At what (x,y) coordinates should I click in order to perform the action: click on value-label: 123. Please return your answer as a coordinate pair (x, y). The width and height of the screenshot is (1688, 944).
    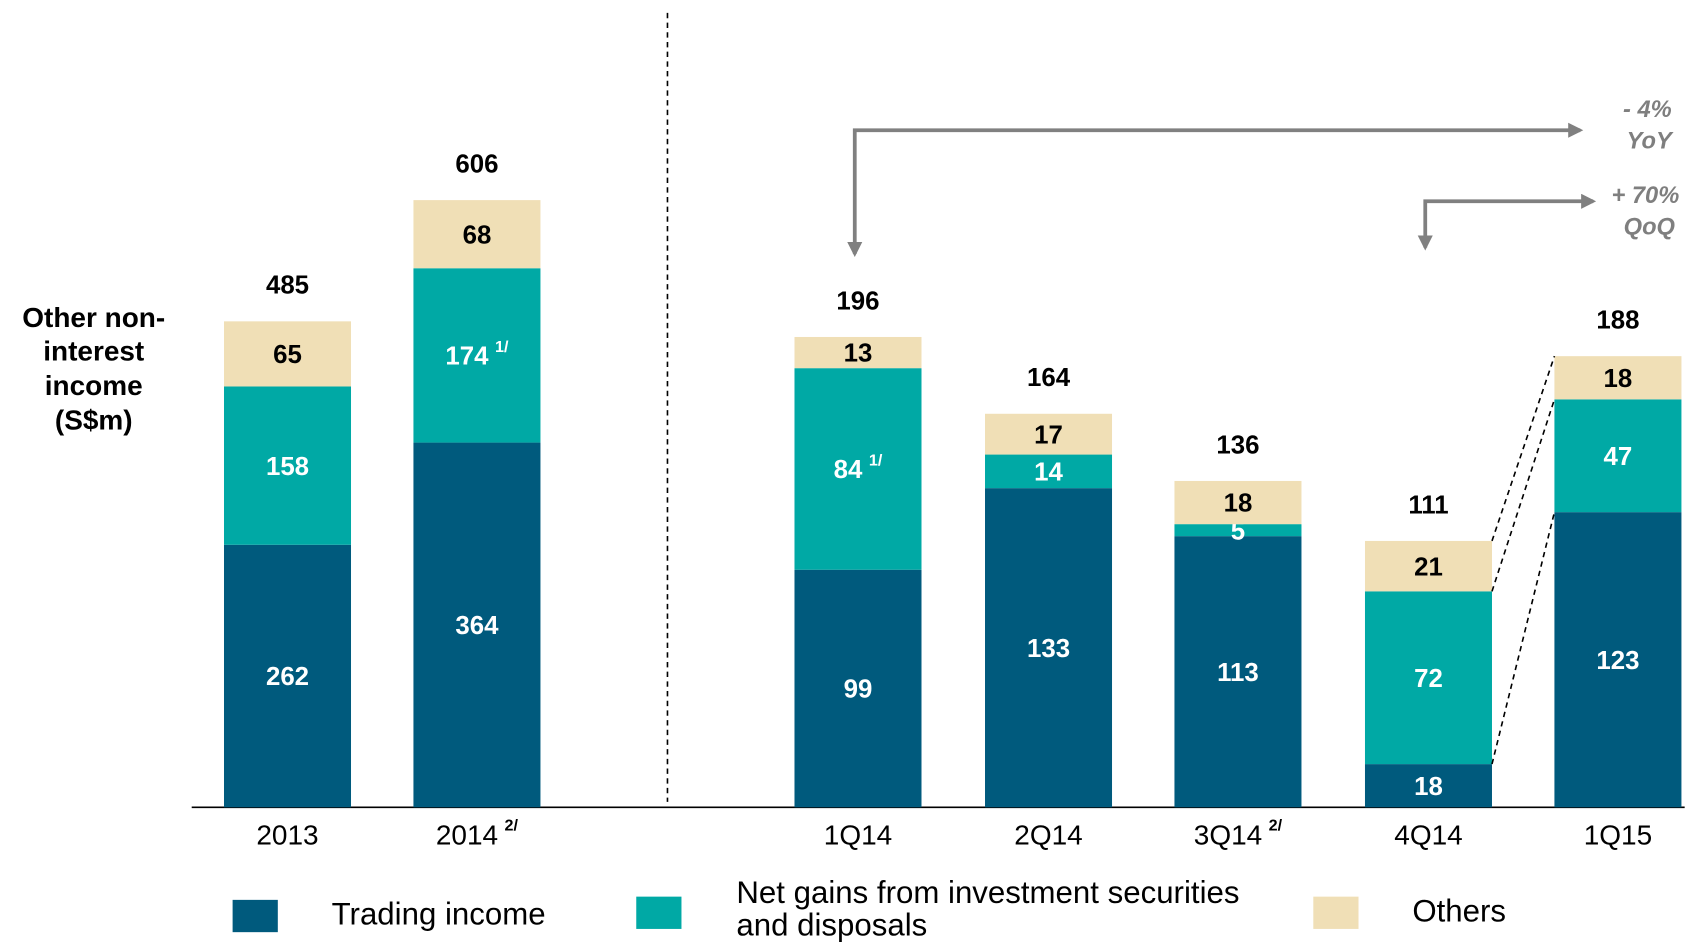
    Looking at the image, I should click on (1617, 661).